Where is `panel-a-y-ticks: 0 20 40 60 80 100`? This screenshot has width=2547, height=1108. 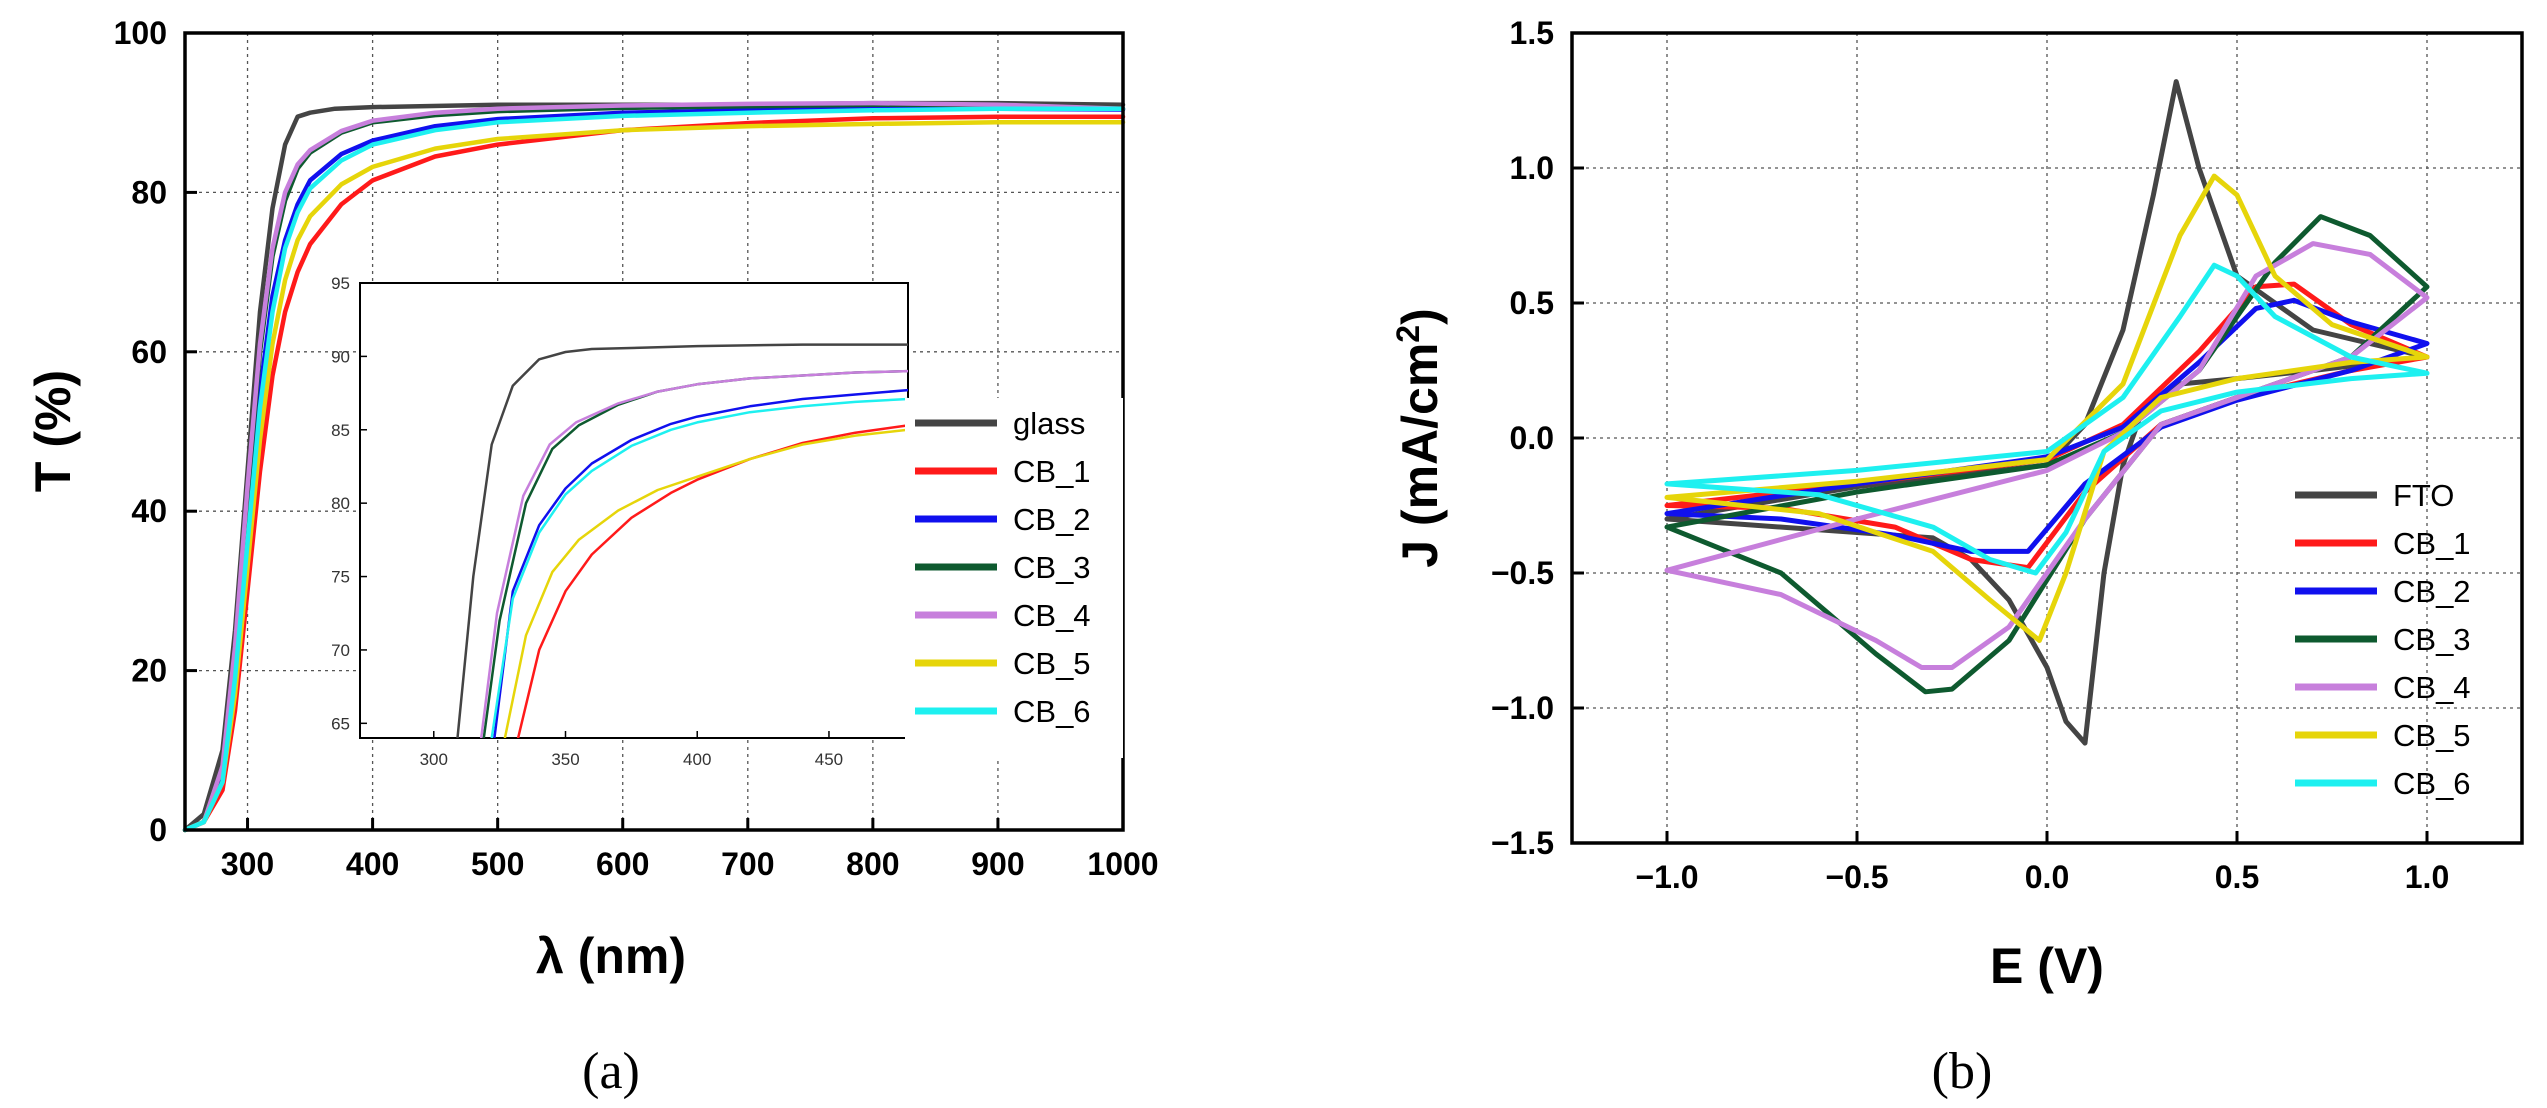 panel-a-y-ticks: 0 20 40 60 80 100 is located at coordinates (155, 431).